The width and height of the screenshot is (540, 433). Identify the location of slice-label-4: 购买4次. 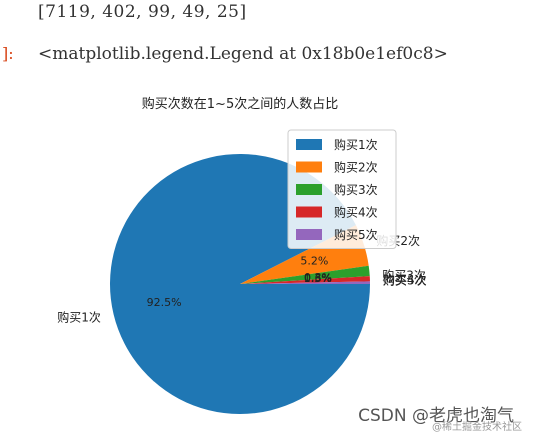
(405, 279).